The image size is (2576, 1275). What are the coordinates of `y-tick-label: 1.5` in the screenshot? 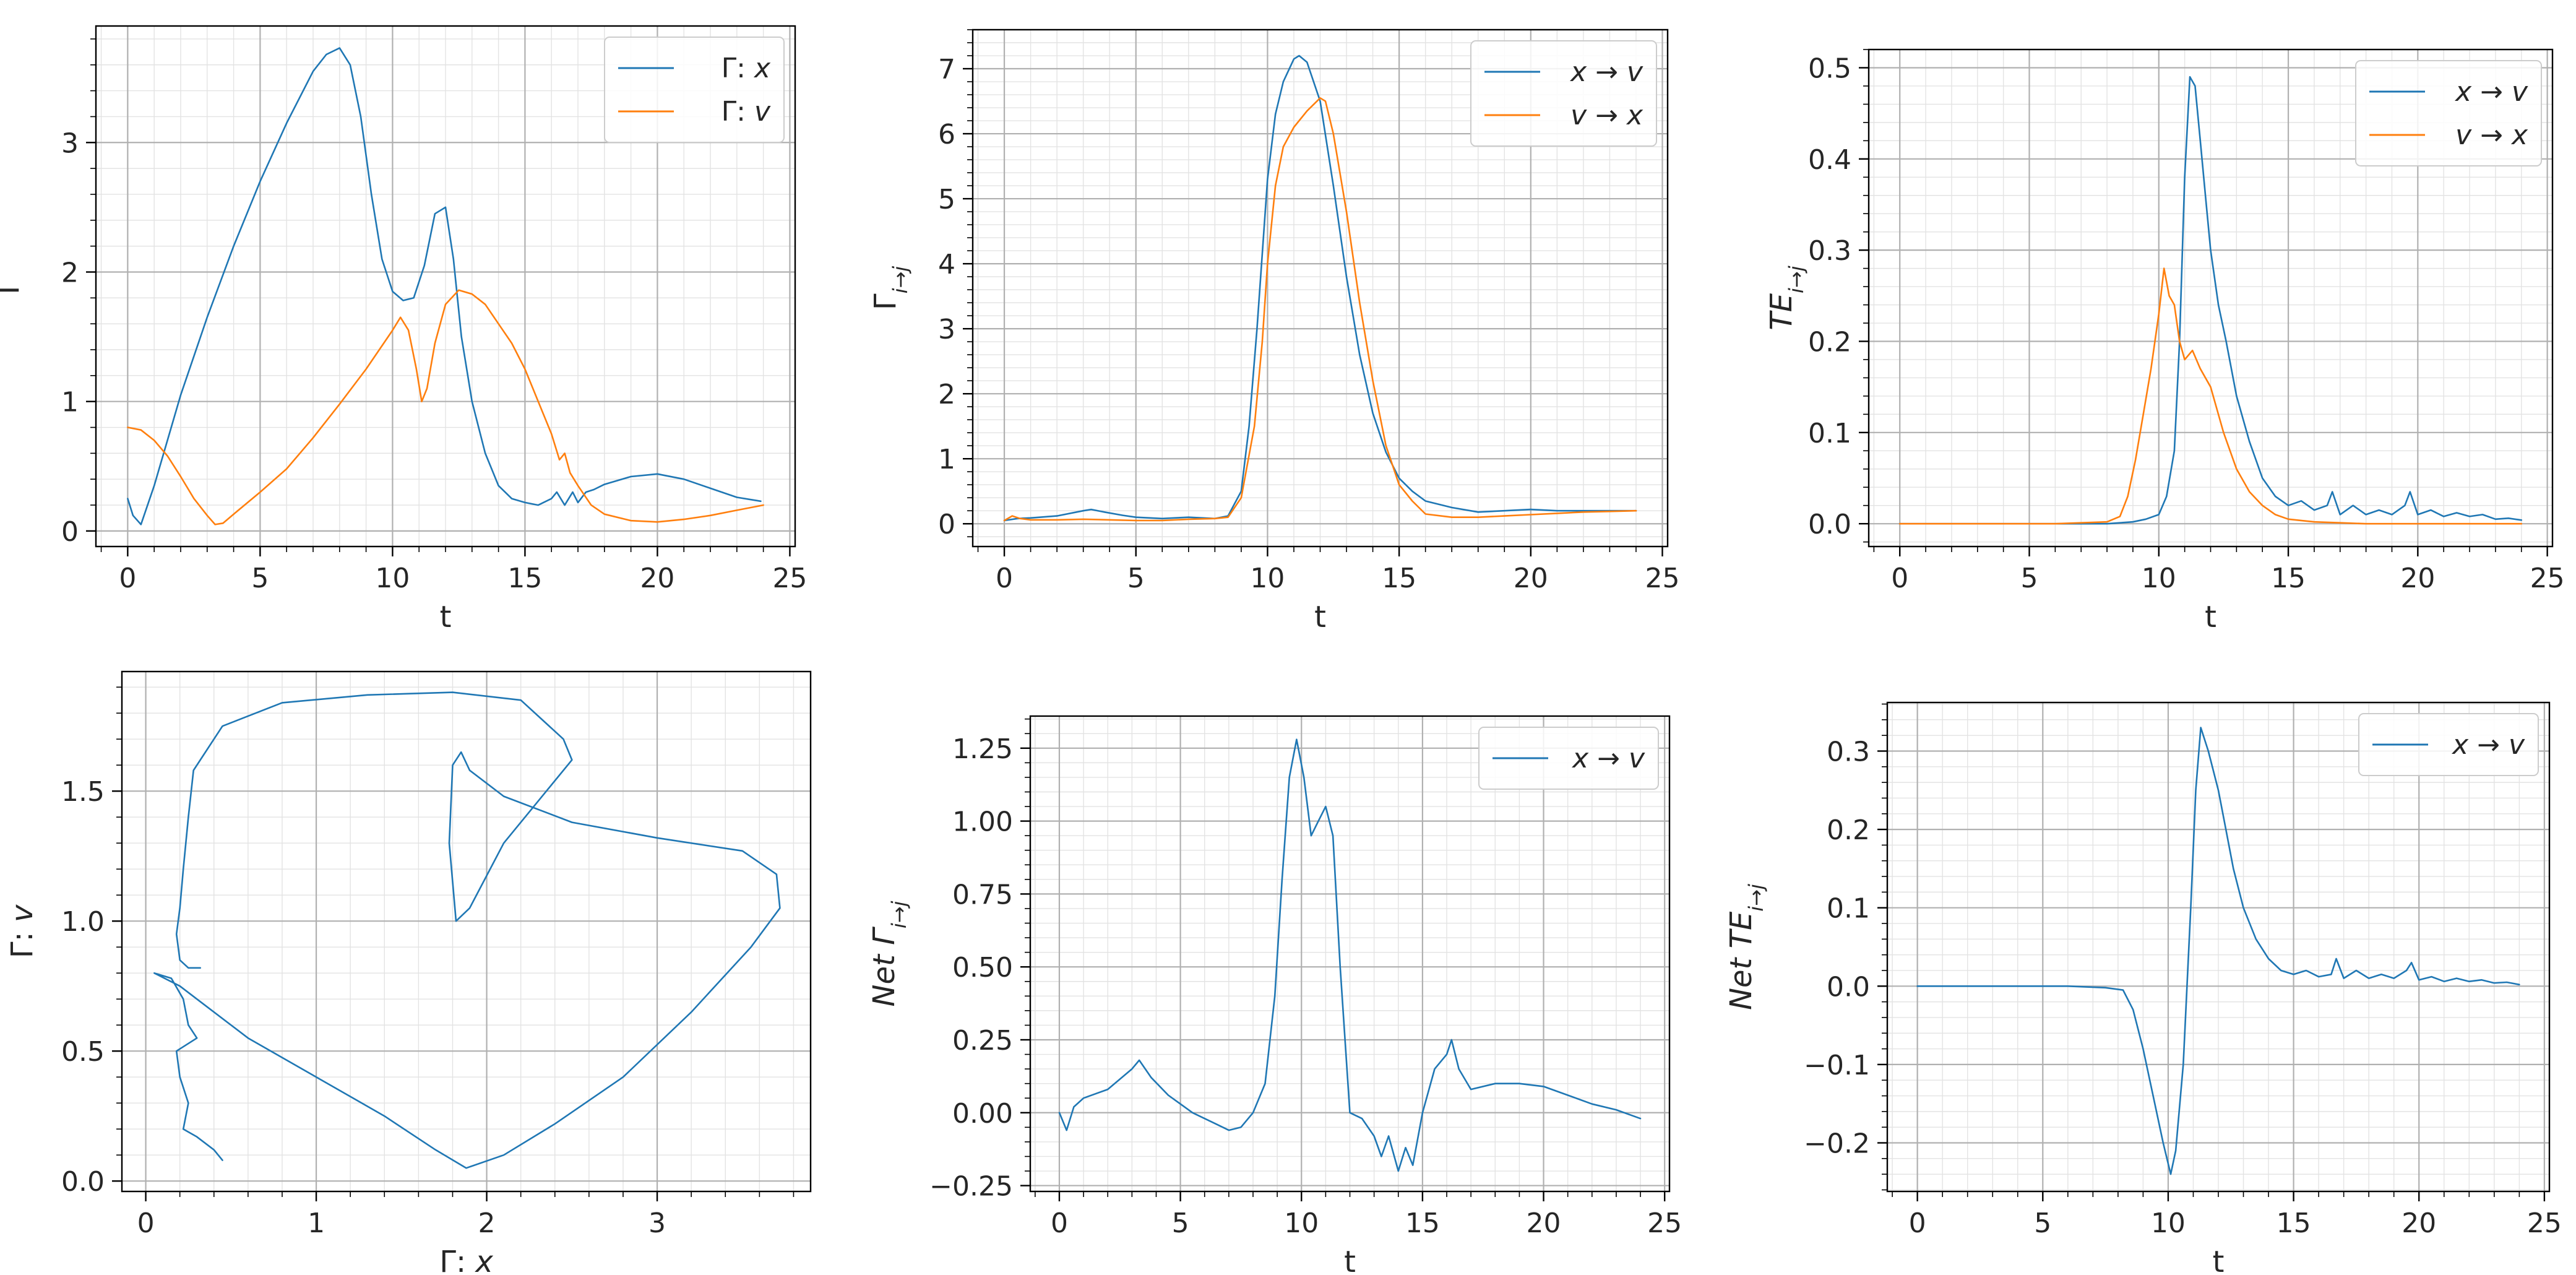 It's located at (83, 792).